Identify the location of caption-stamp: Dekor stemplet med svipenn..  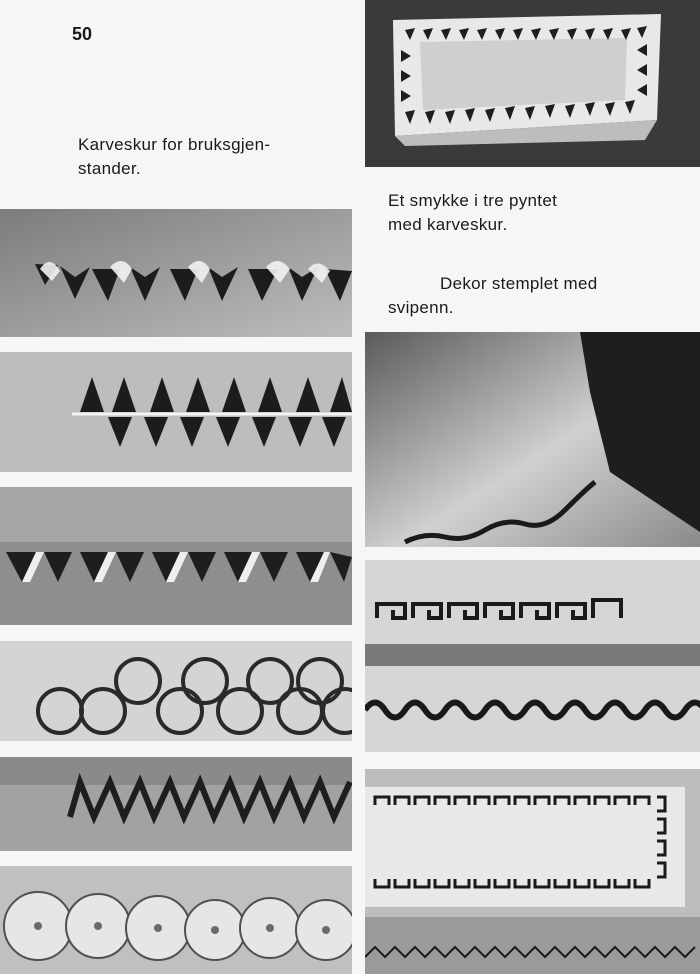
(512, 296).